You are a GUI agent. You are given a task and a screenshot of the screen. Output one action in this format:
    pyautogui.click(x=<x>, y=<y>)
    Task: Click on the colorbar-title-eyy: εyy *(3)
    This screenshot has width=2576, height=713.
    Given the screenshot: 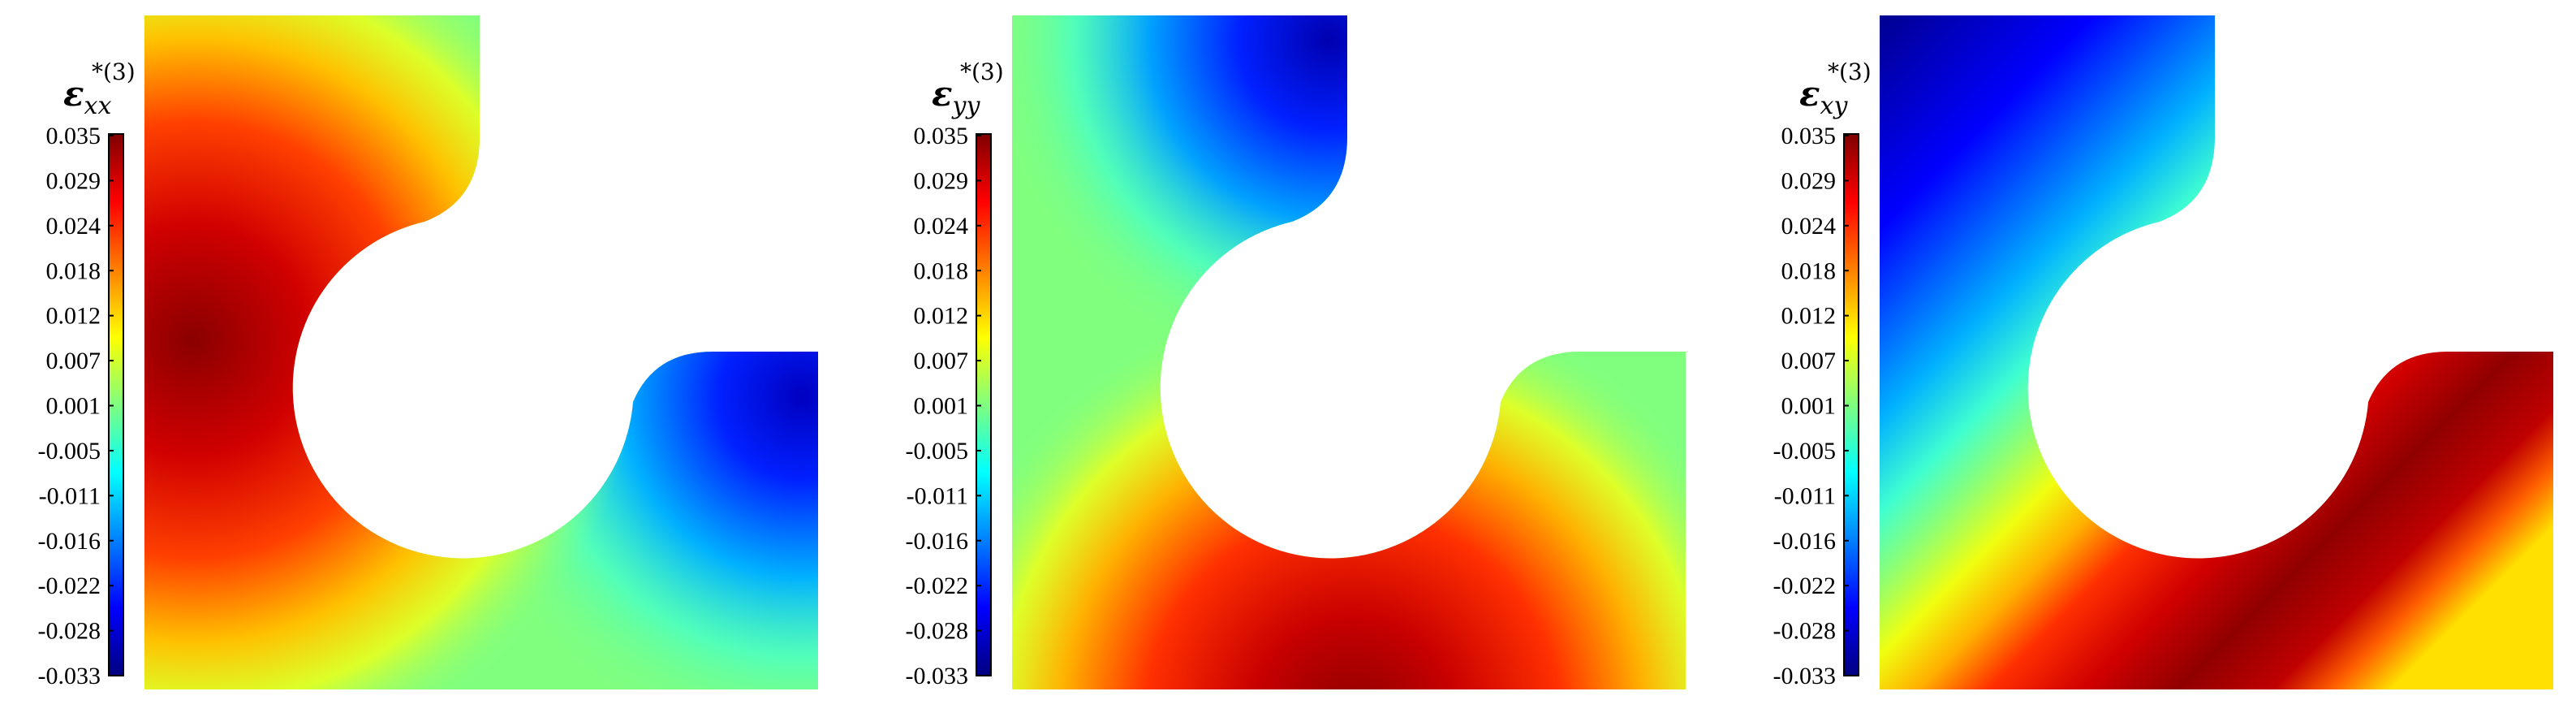 What is the action you would take?
    pyautogui.click(x=968, y=89)
    